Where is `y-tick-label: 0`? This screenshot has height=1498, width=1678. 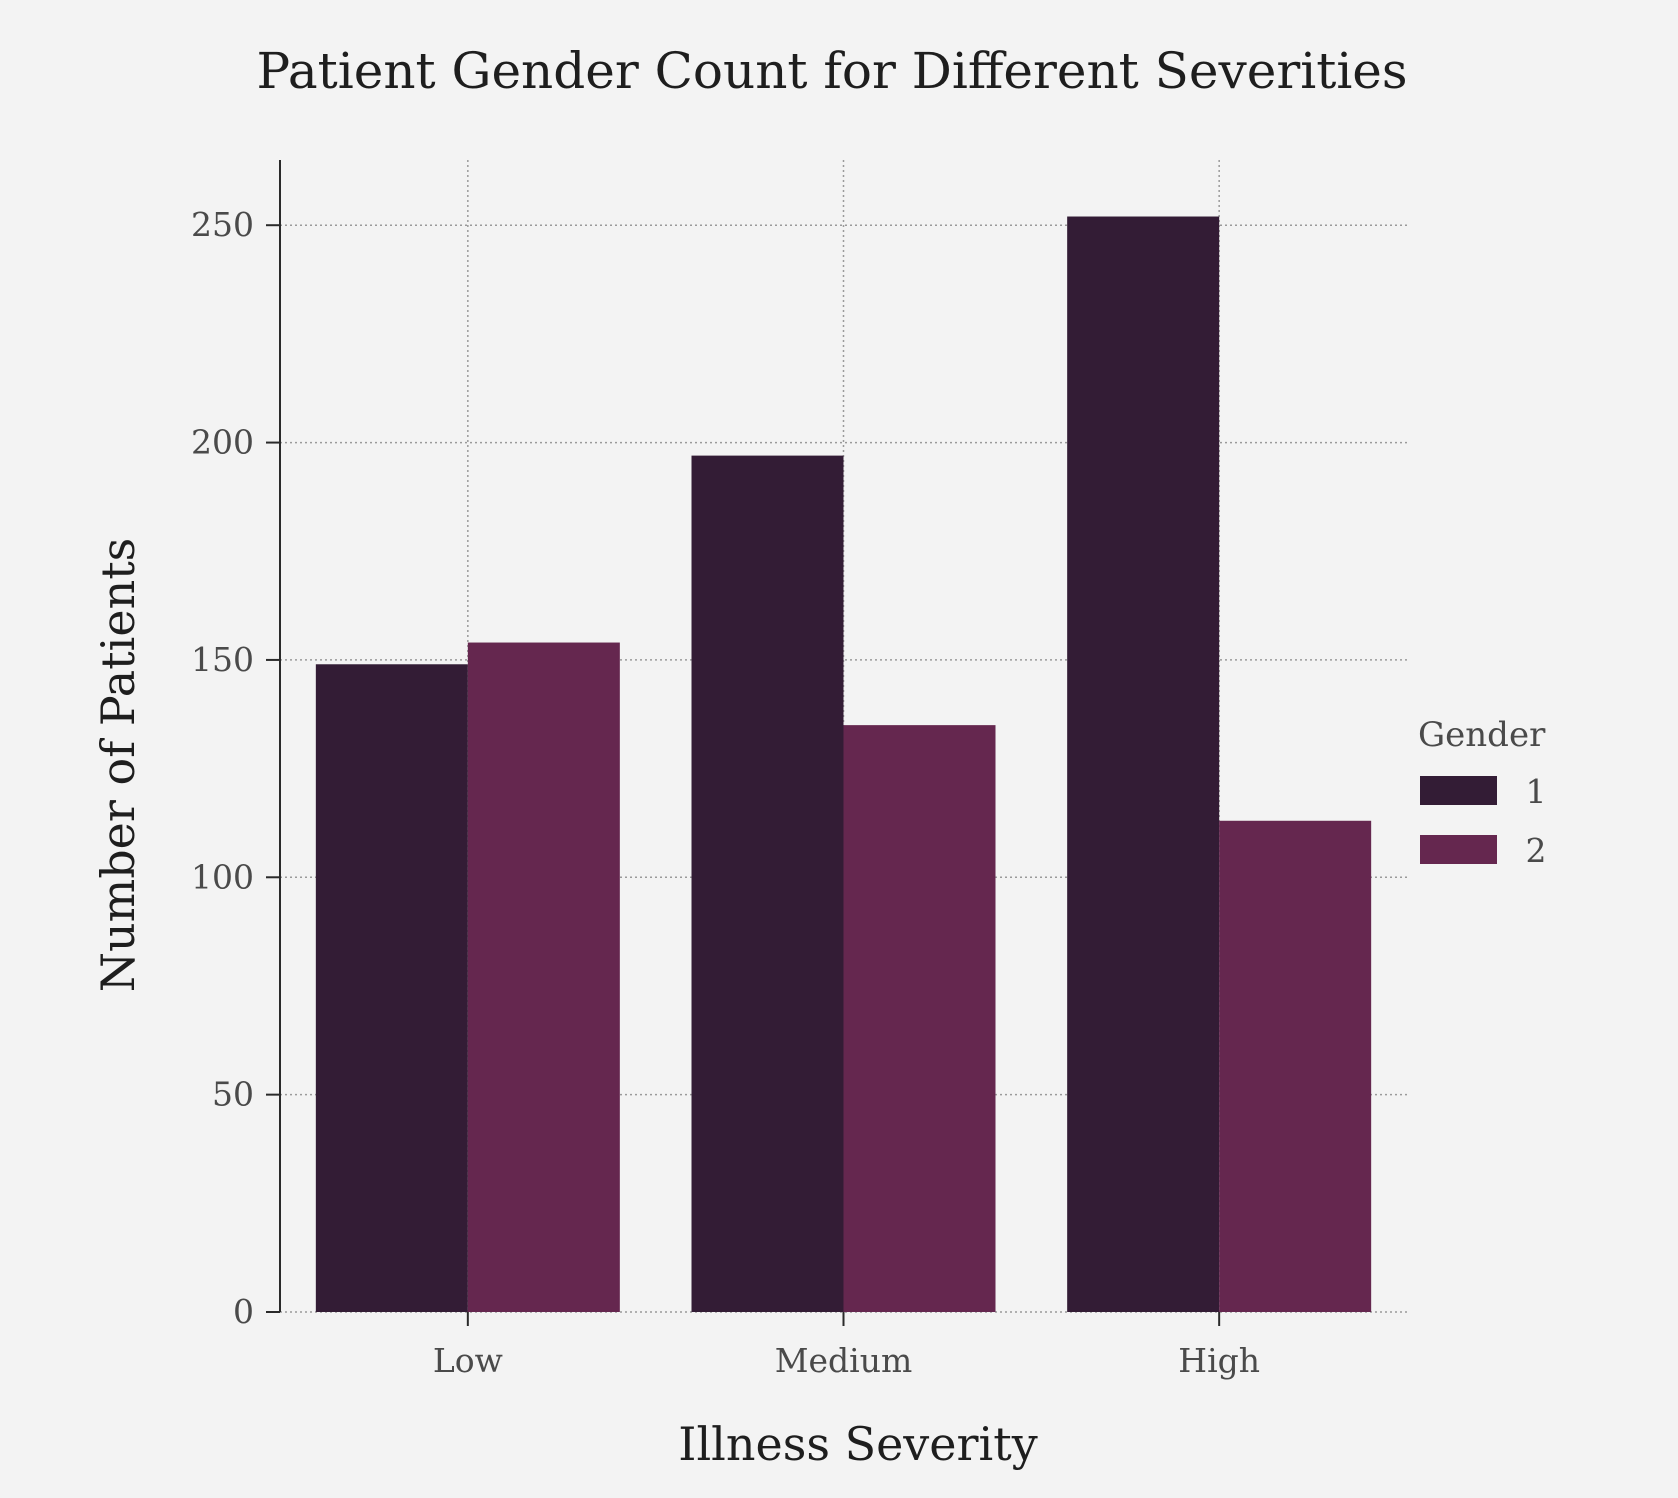 y-tick-label: 0 is located at coordinates (243, 1311).